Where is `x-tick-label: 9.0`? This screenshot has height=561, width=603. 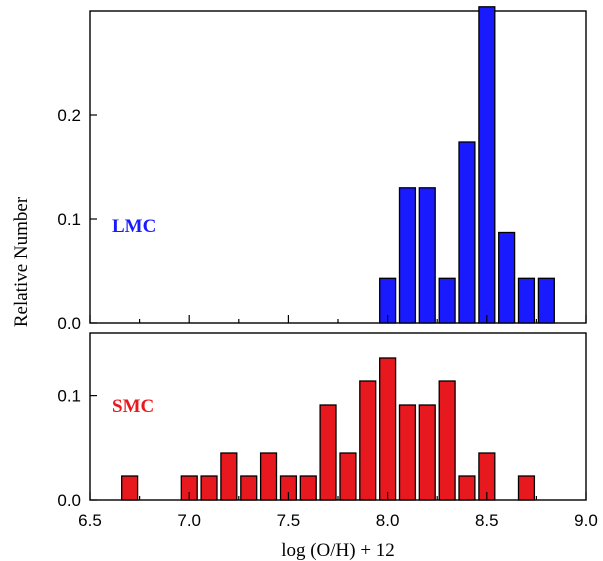 x-tick-label: 9.0 is located at coordinates (586, 520).